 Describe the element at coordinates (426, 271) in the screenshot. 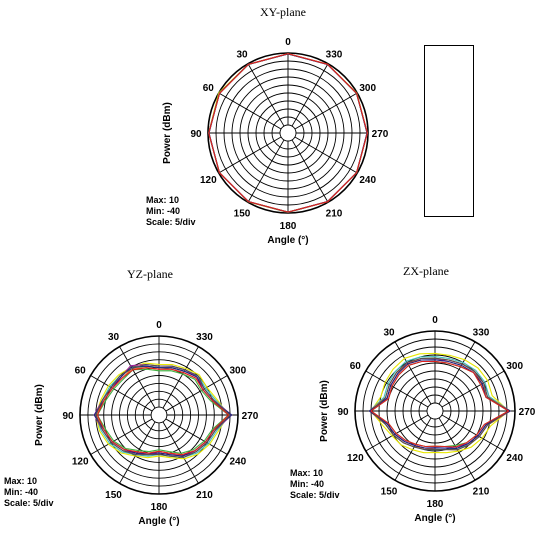

I see `chart-title: ZX-plane` at that location.